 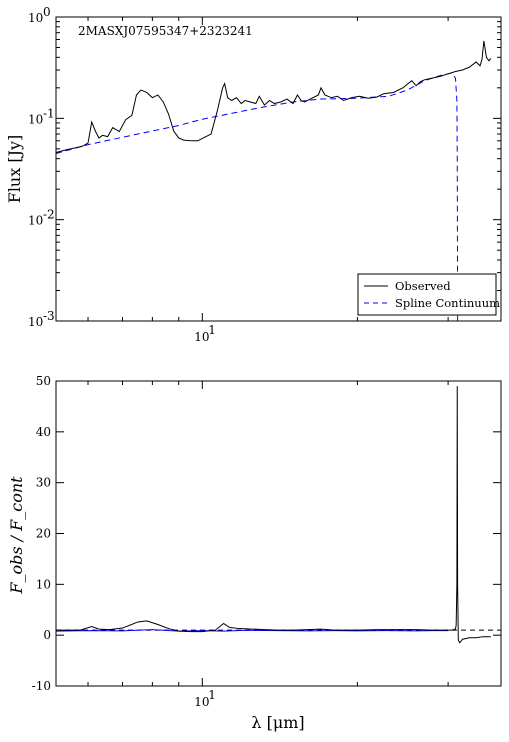 What do you see at coordinates (43, 534) in the screenshot?
I see `ratio-y-tick-label: 20` at bounding box center [43, 534].